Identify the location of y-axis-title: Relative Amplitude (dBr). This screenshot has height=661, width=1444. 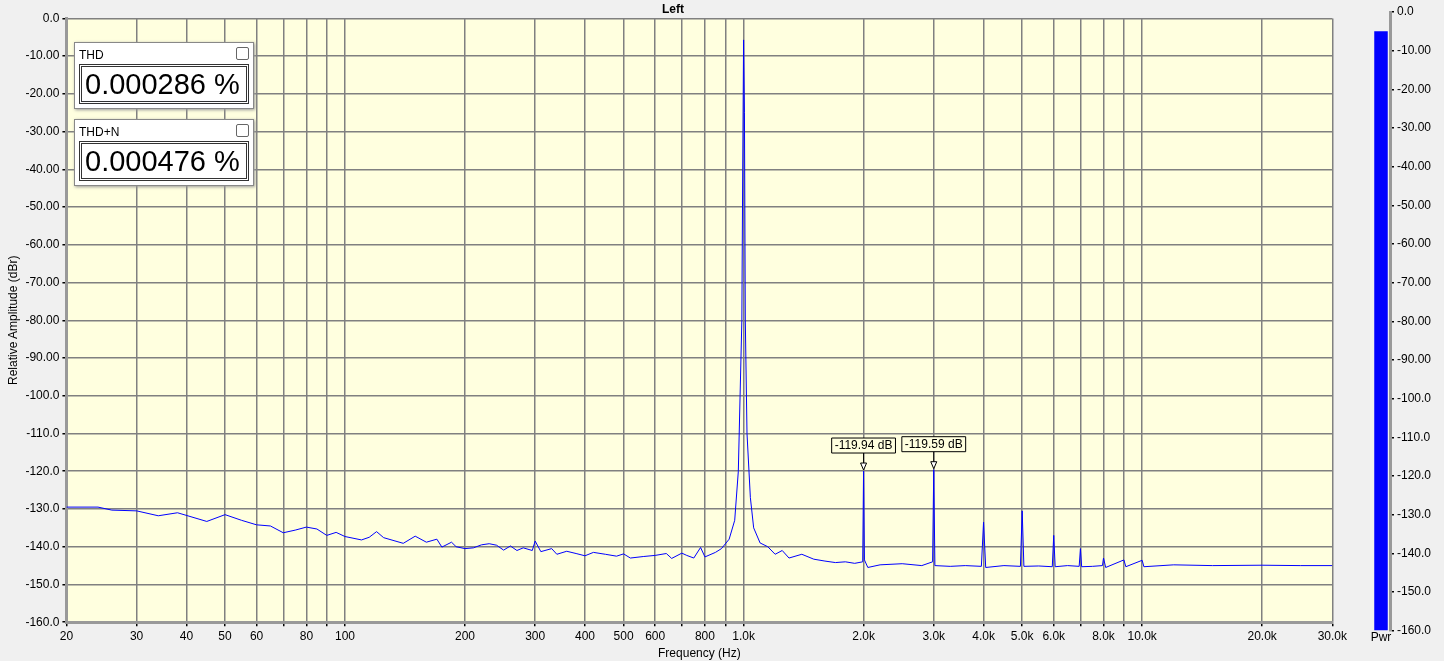
(12, 320).